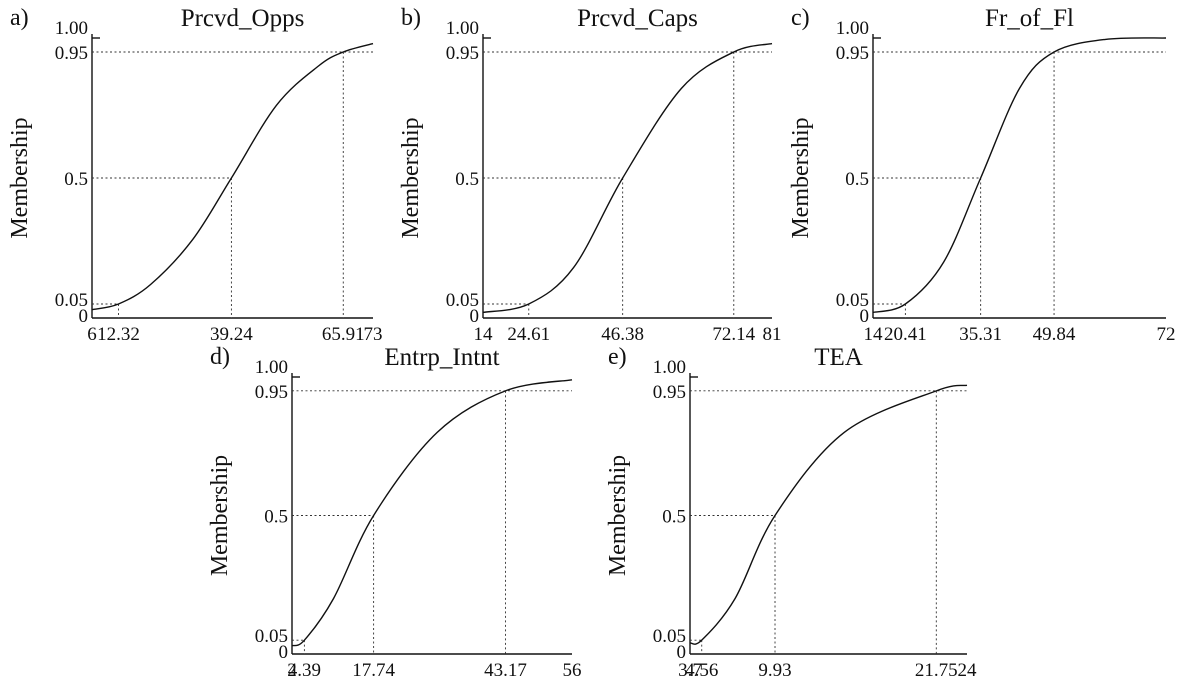 The height and width of the screenshot is (689, 1181). Describe the element at coordinates (441, 357) in the screenshot. I see `chart-title: Entrp_Intnt` at that location.